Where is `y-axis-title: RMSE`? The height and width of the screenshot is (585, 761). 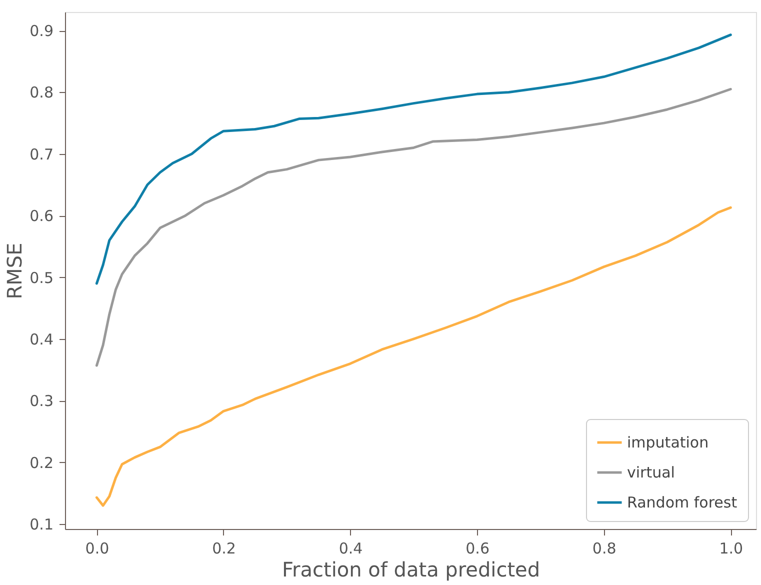
y-axis-title: RMSE is located at coordinates (14, 271).